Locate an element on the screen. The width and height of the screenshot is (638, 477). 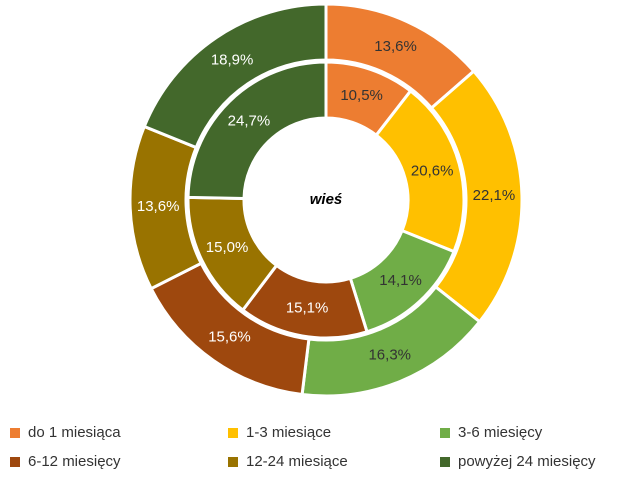
data-label: 18,9% is located at coordinates (232, 60).